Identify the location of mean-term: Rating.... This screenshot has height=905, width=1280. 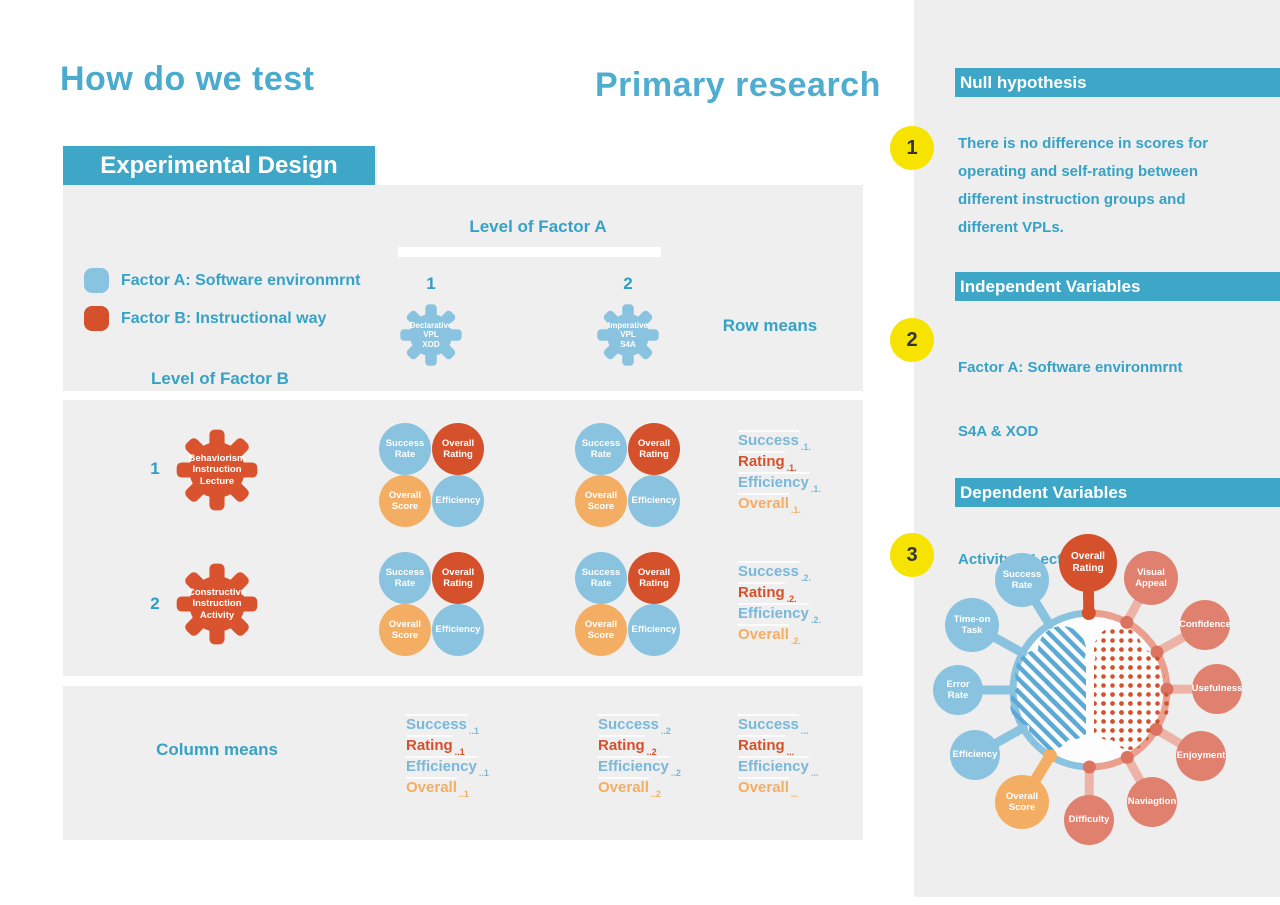
(766, 746).